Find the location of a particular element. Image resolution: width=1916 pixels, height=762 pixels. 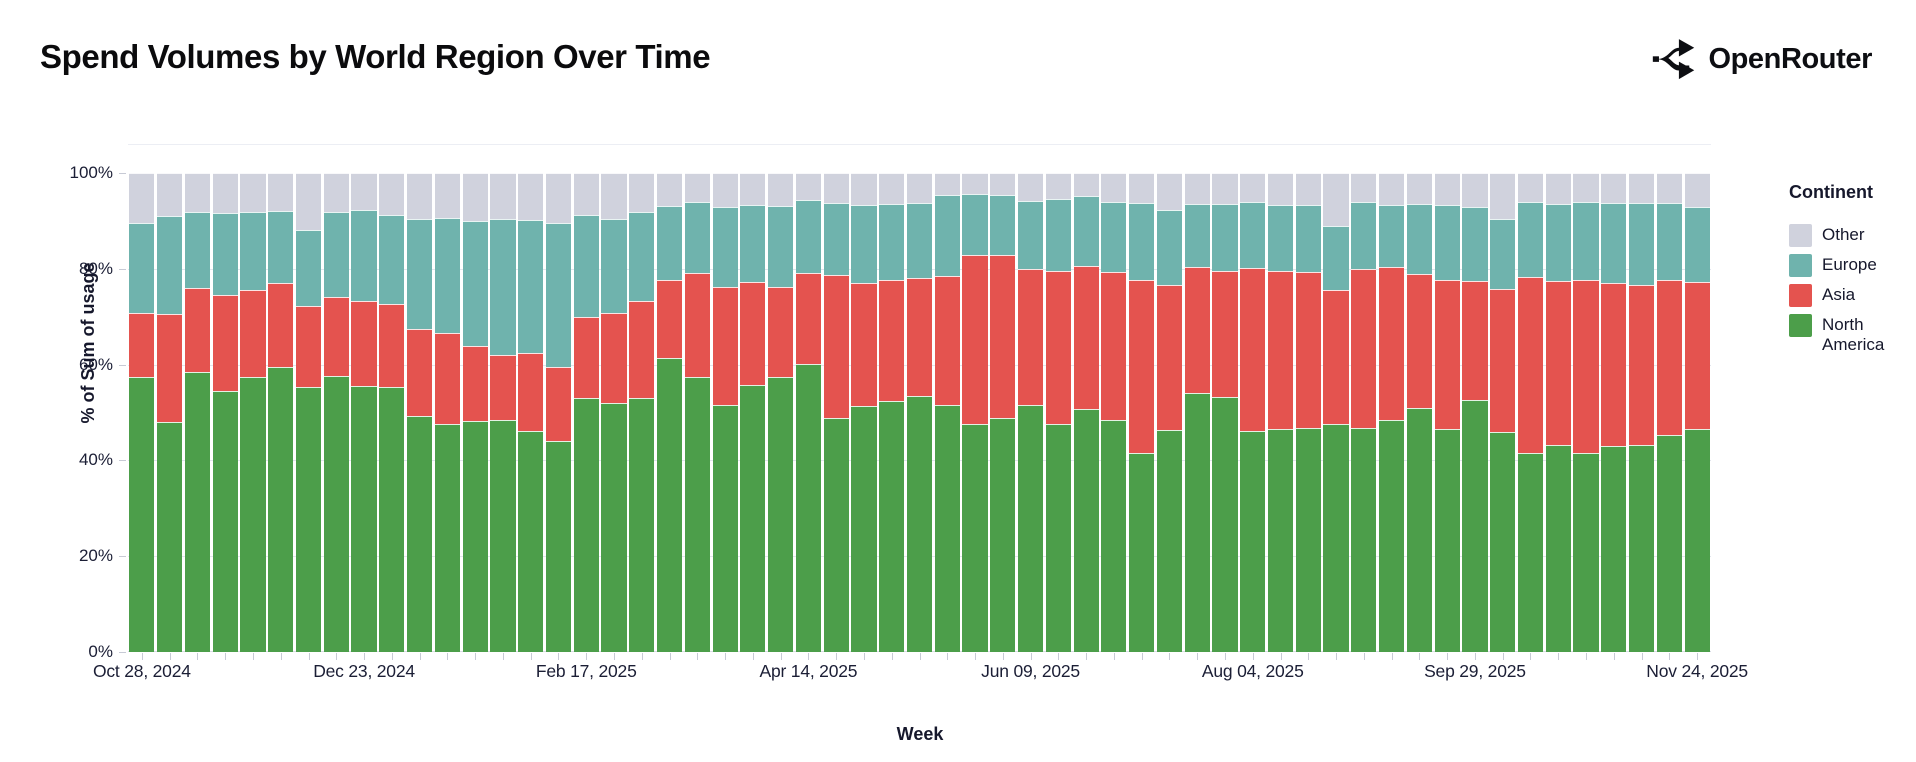

bar-week-Dec 30, 2024 is located at coordinates (392, 412).